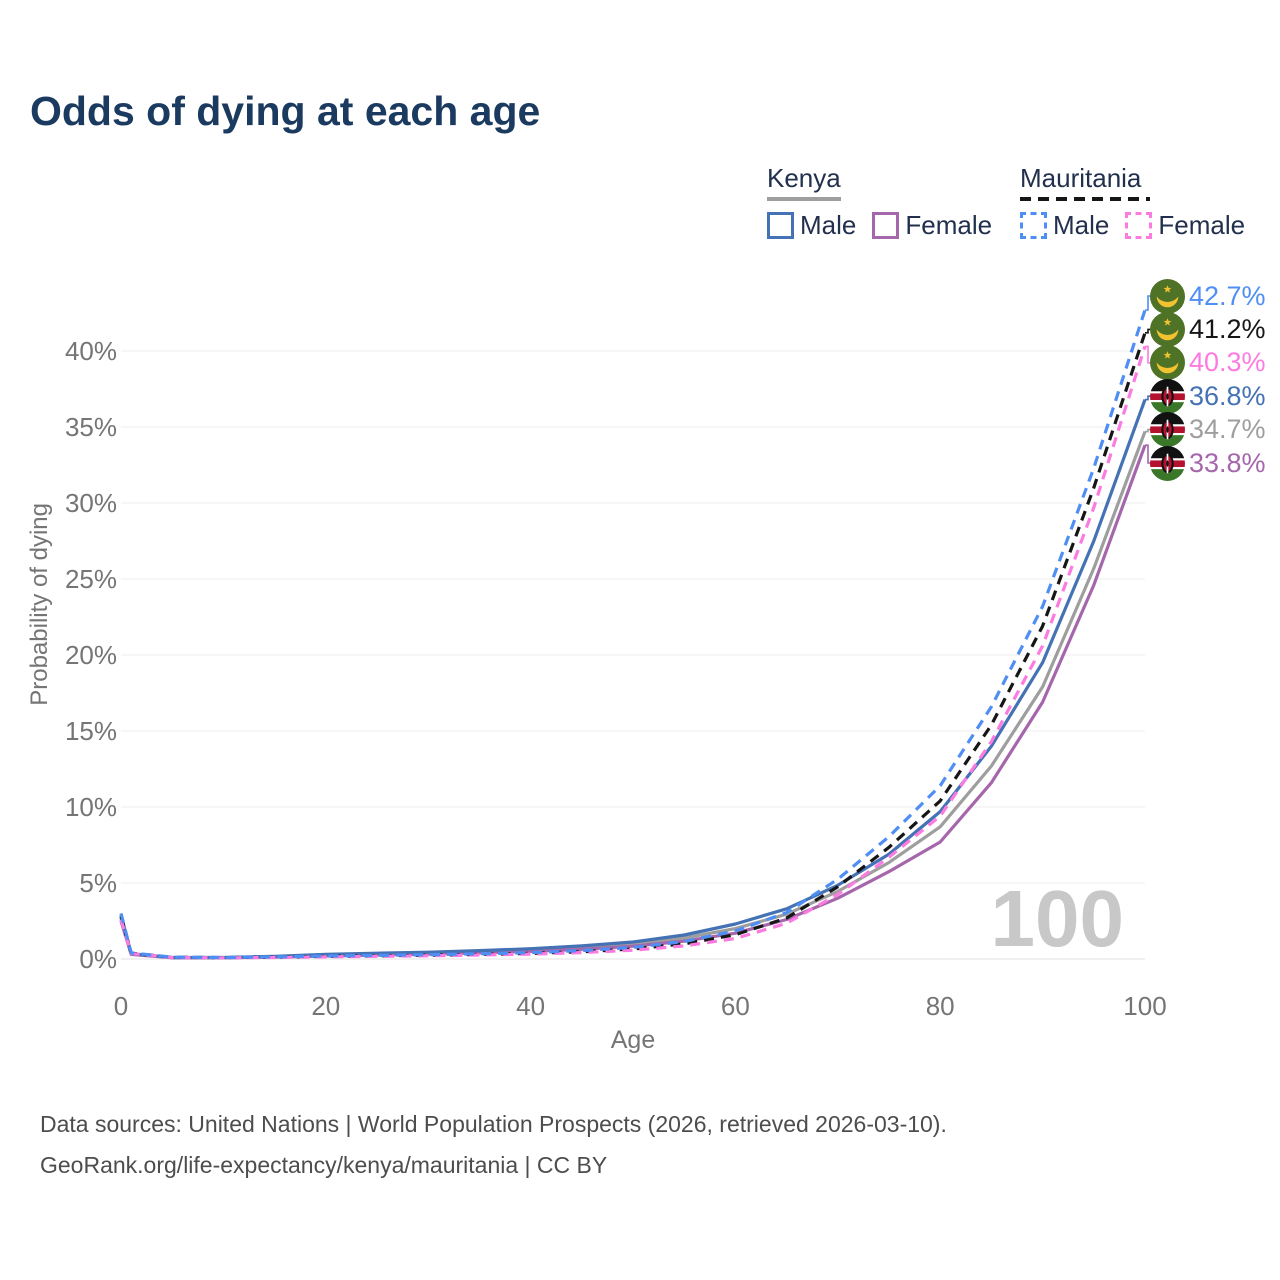  I want to click on legend-label-mauritania-female: Female, so click(1202, 225).